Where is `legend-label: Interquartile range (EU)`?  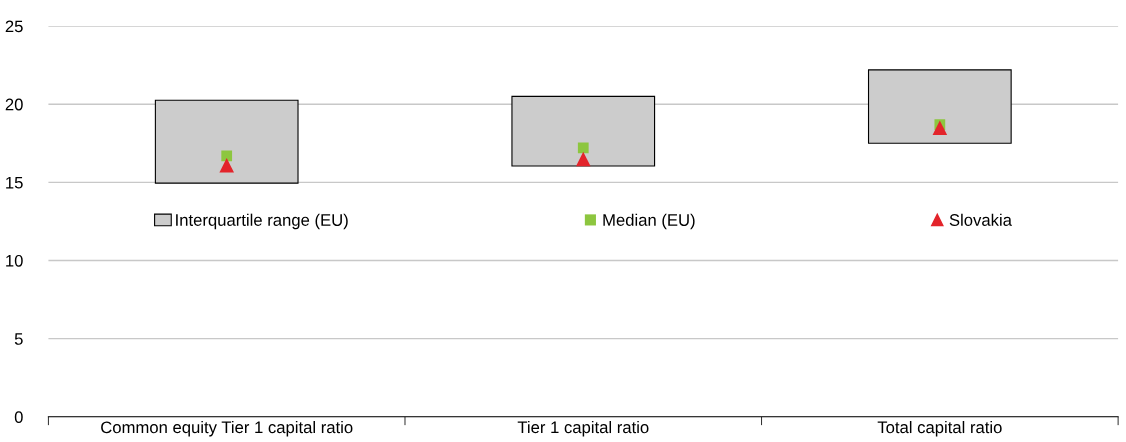
legend-label: Interquartile range (EU) is located at coordinates (262, 221).